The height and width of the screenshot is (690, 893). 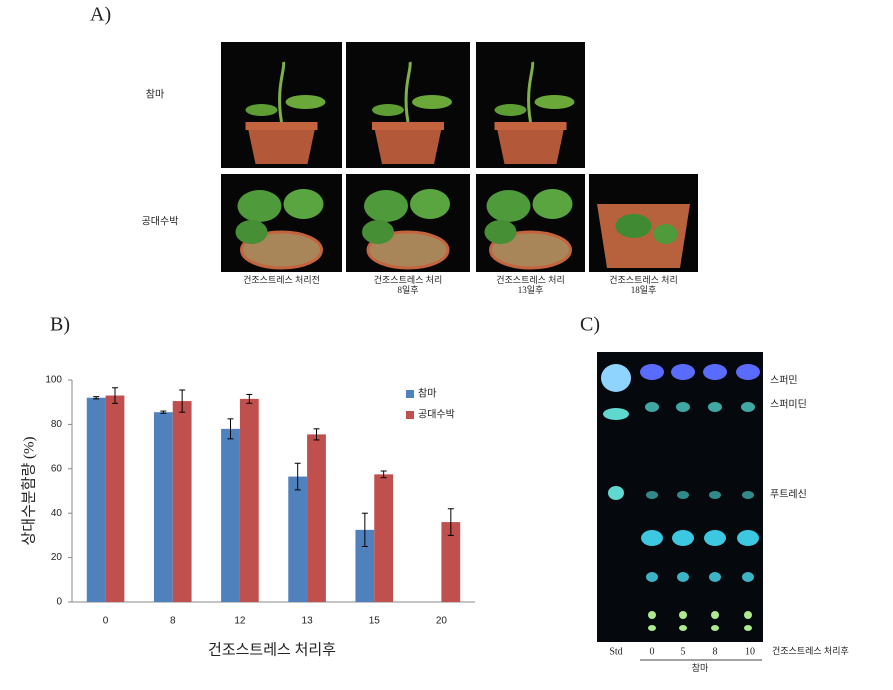 What do you see at coordinates (272, 649) in the screenshot?
I see `x-axis-label: 건조스트레스 처리후` at bounding box center [272, 649].